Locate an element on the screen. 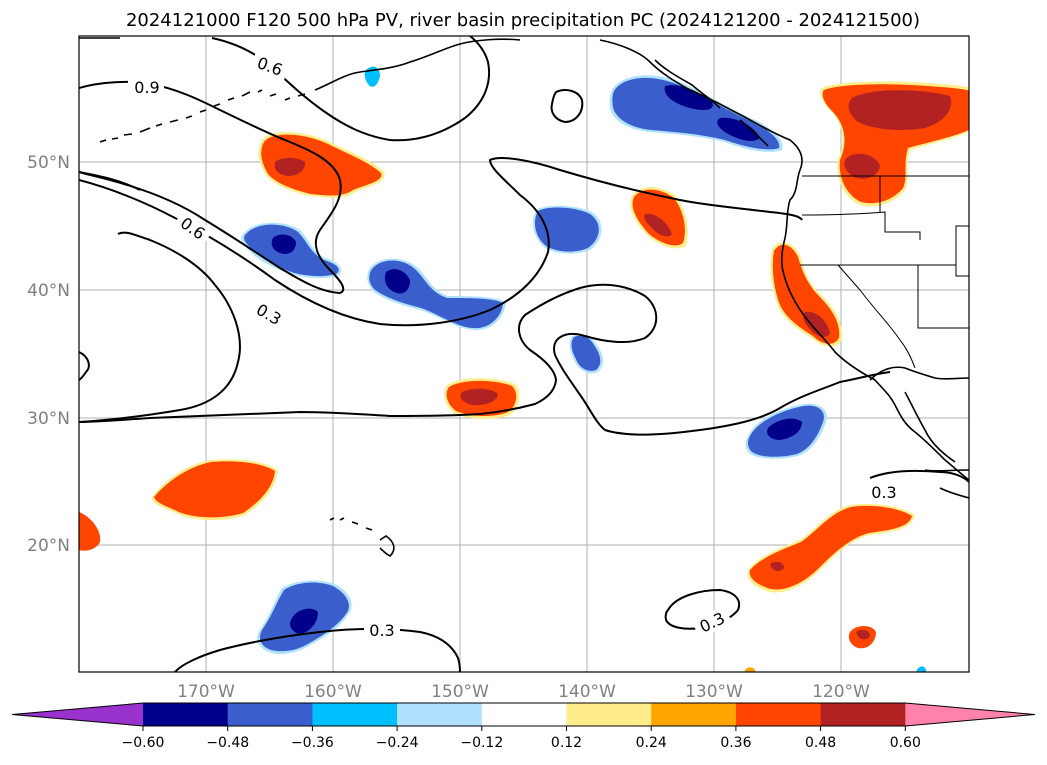  lat-labels: 50°N 40°N 30°N 20°N is located at coordinates (48, 354).